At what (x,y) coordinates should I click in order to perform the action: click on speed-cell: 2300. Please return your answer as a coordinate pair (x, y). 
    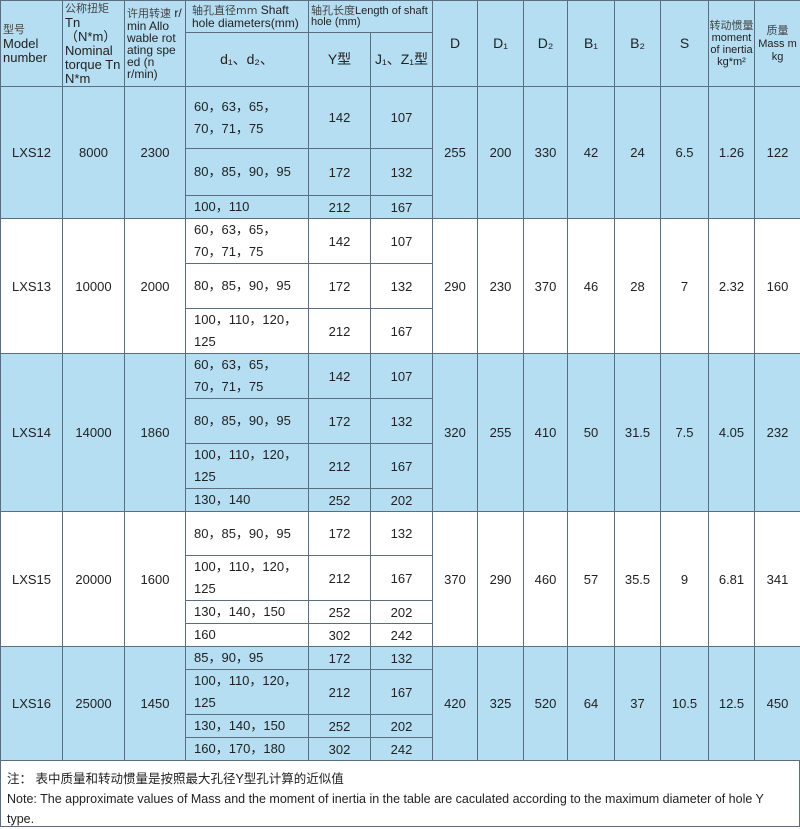
    Looking at the image, I should click on (155, 153).